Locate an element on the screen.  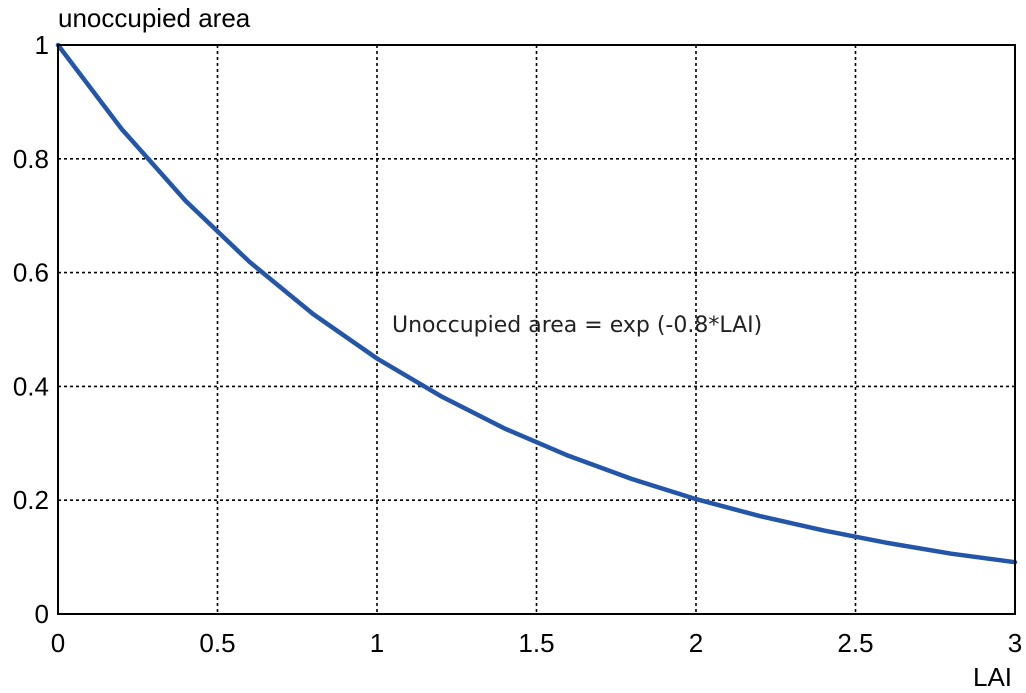
x-tick-label: 1 is located at coordinates (377, 643).